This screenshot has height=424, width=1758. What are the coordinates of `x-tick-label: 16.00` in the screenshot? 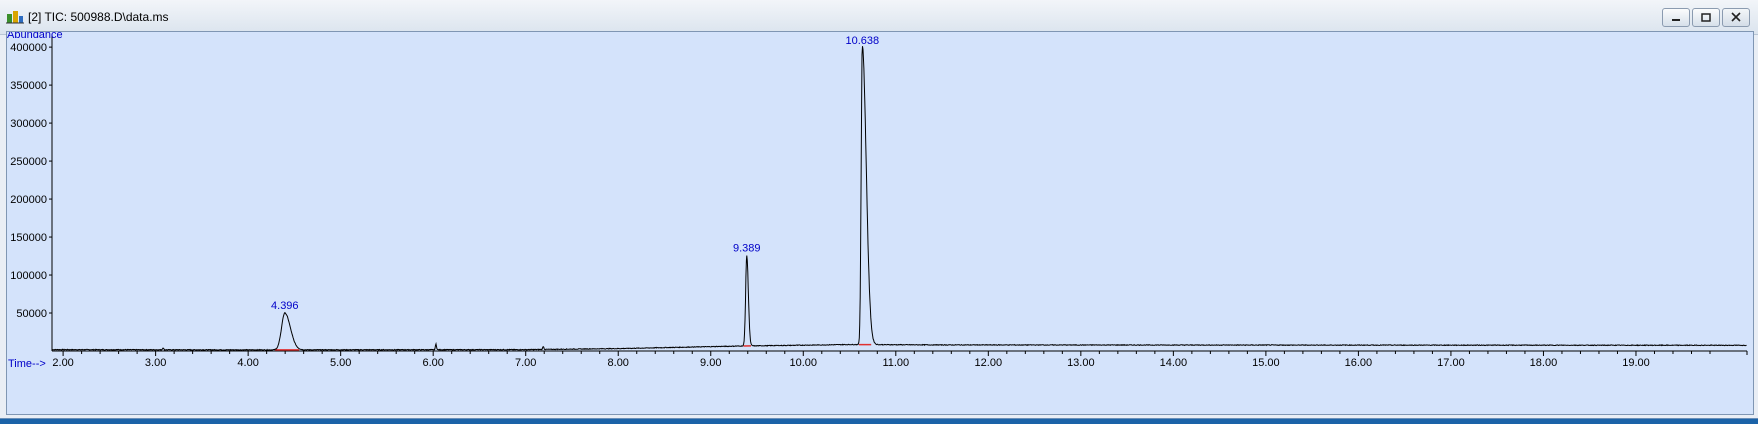 It's located at (1359, 363).